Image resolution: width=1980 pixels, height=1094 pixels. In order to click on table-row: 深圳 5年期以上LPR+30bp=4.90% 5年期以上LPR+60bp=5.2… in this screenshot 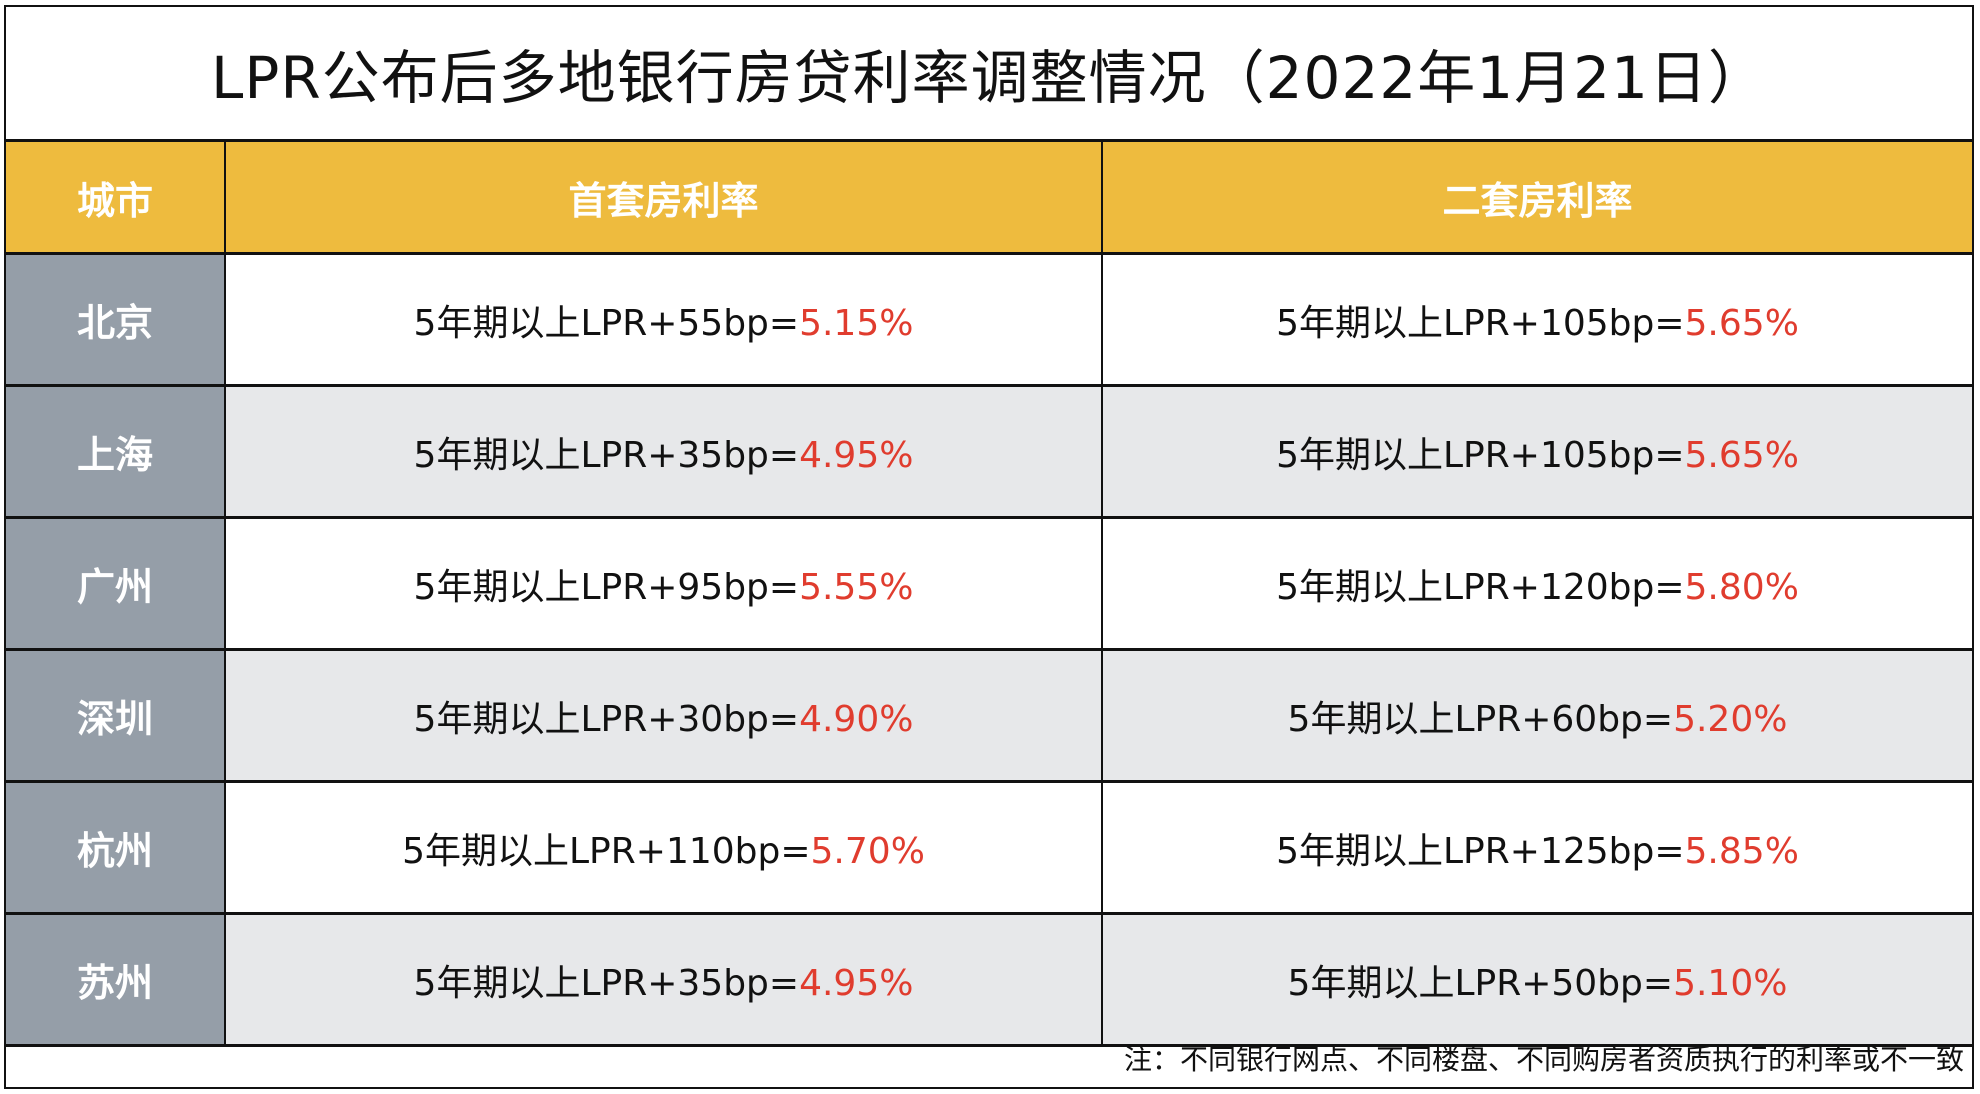, I will do `click(989, 716)`.